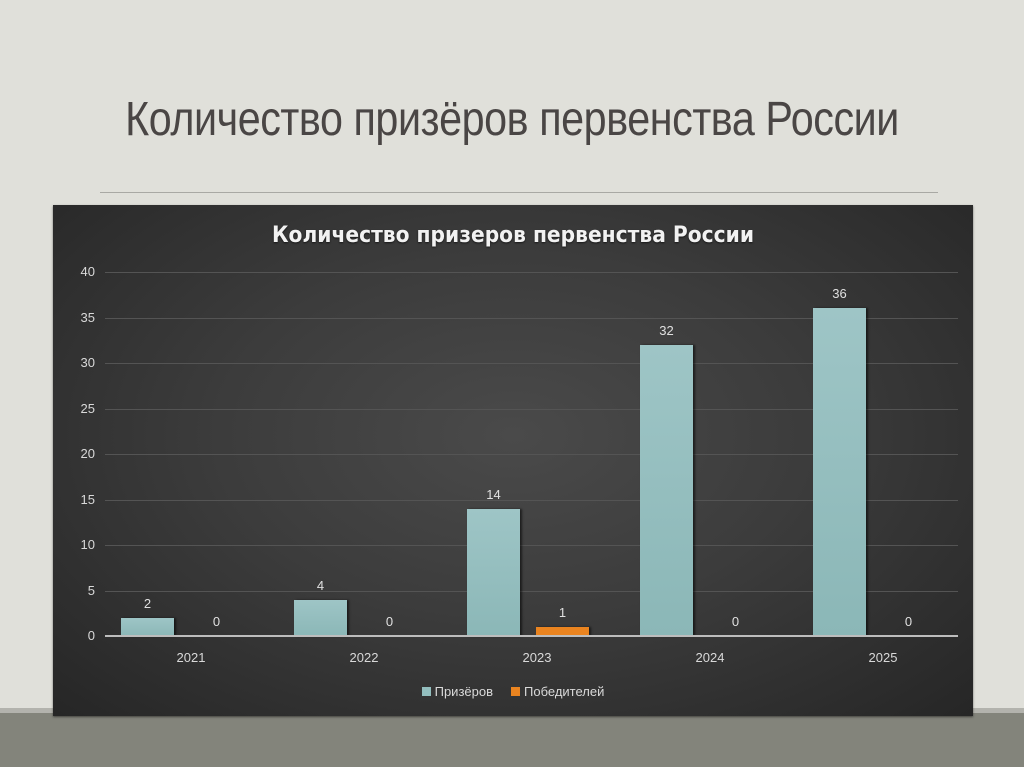  Describe the element at coordinates (512, 119) in the screenshot. I see `slide-title: Количество призёров первенства России` at that location.